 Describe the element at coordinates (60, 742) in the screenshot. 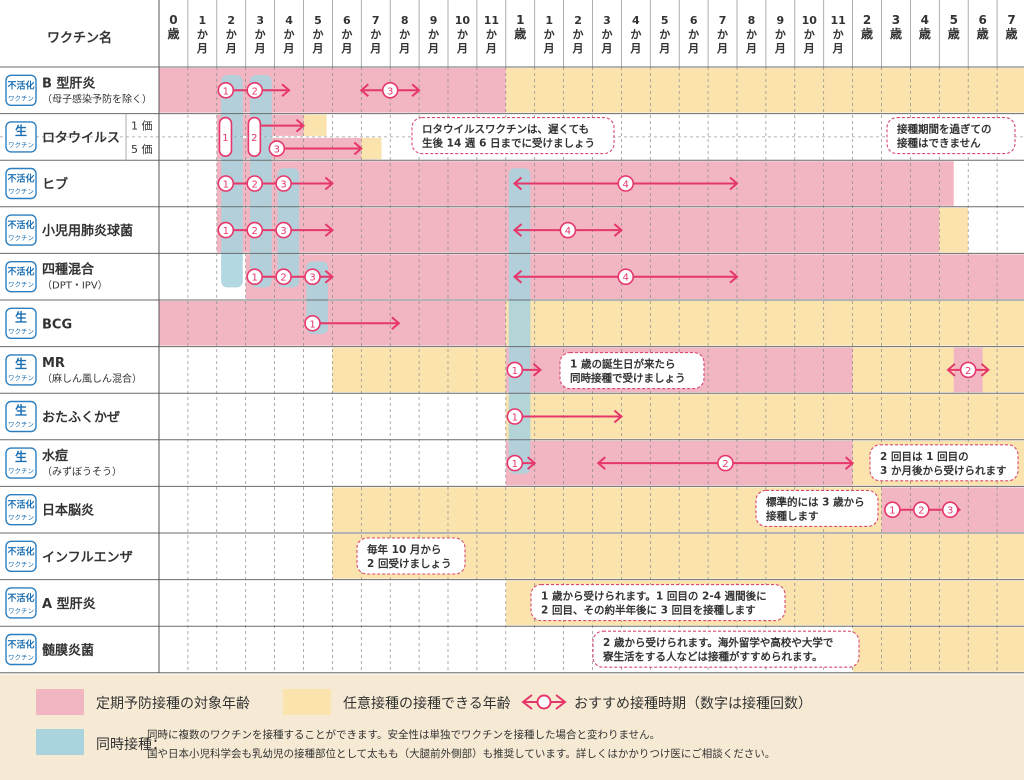

I see `legend-simultaneous-swatch` at that location.